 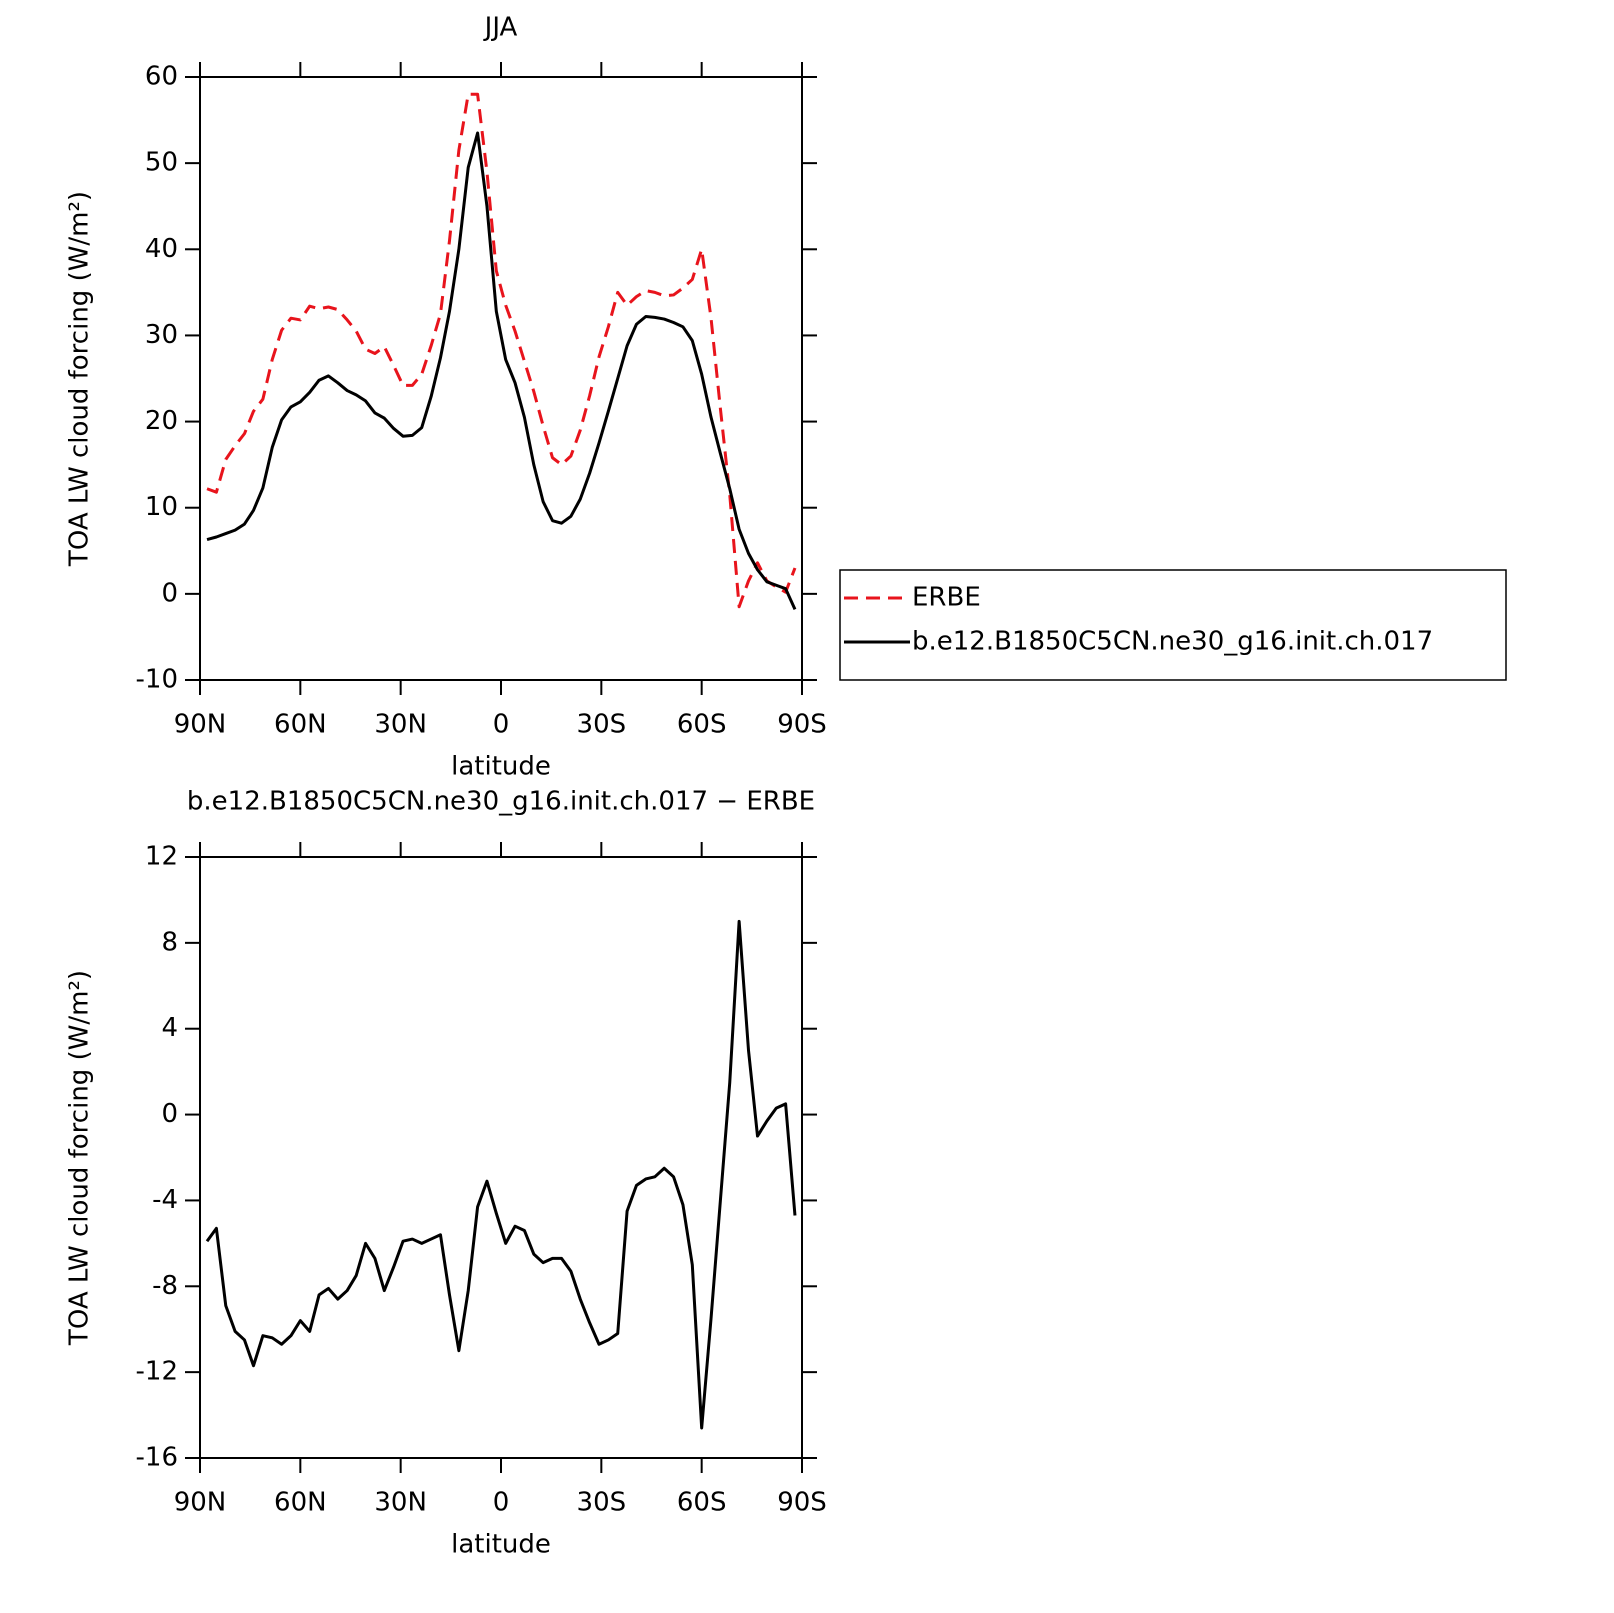 I want to click on y-tick-label: -8, so click(x=165, y=1286).